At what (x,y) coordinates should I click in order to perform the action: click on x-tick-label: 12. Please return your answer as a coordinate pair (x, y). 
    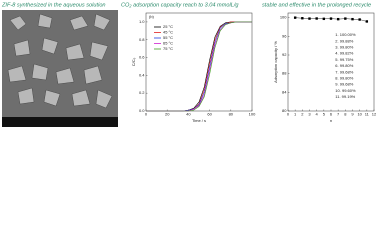
    Looking at the image, I should click on (374, 114).